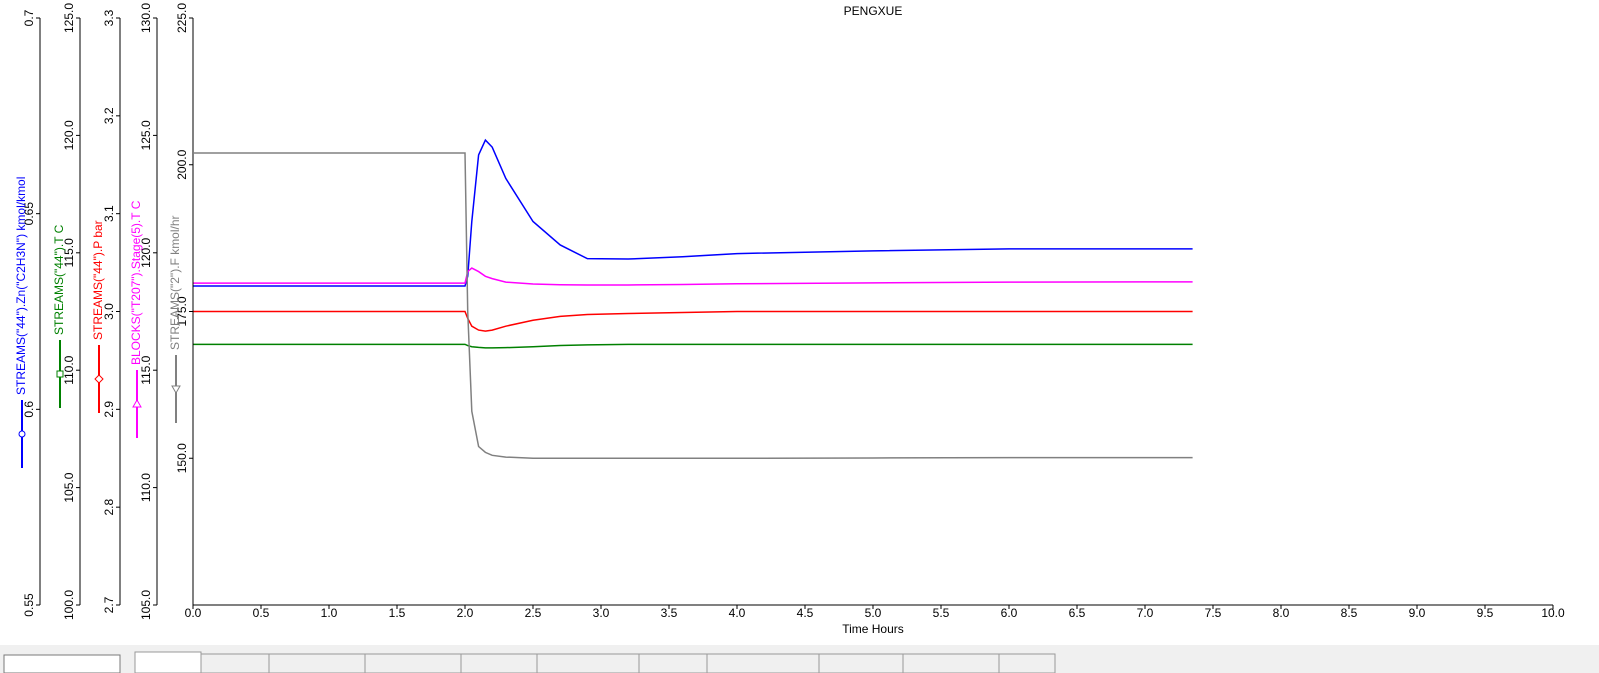 Image resolution: width=1599 pixels, height=673 pixels. What do you see at coordinates (941, 613) in the screenshot?
I see `x-tick-label: 5.5` at bounding box center [941, 613].